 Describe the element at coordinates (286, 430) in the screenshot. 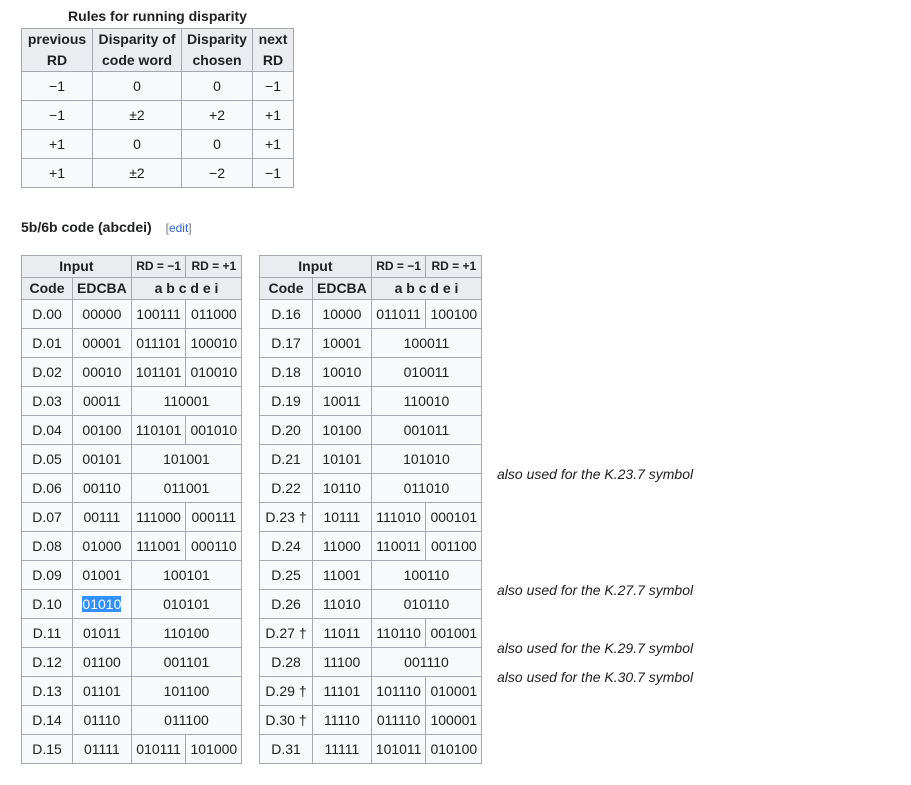

I see `code-cell: D.20` at that location.